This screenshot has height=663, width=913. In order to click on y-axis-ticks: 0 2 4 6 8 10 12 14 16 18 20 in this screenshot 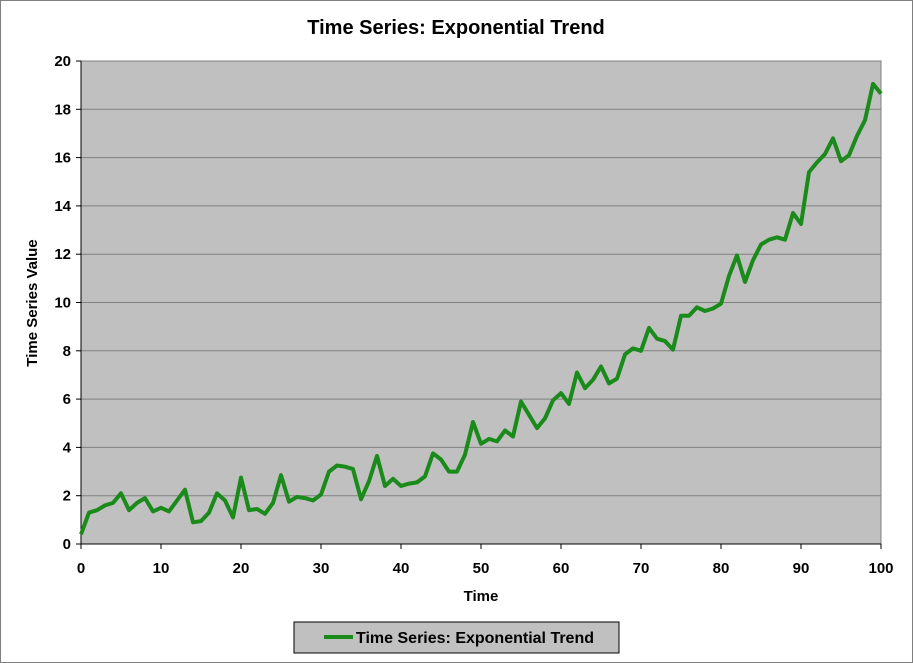, I will do `click(67, 303)`.